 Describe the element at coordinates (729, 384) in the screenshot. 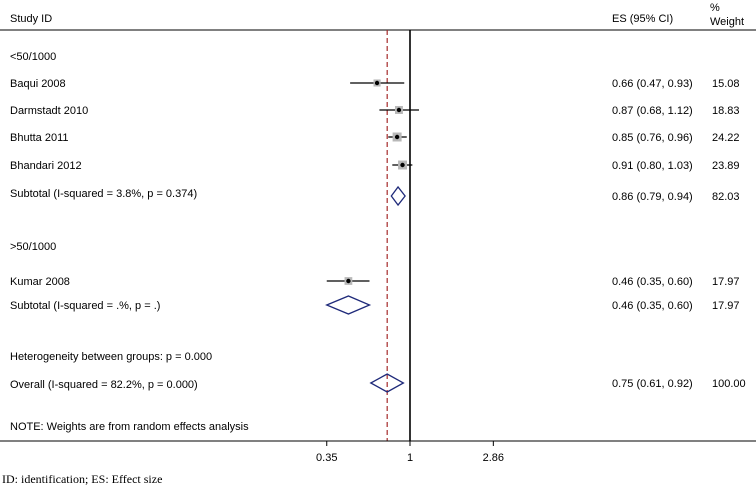

I see `weight-value: 100.00` at that location.